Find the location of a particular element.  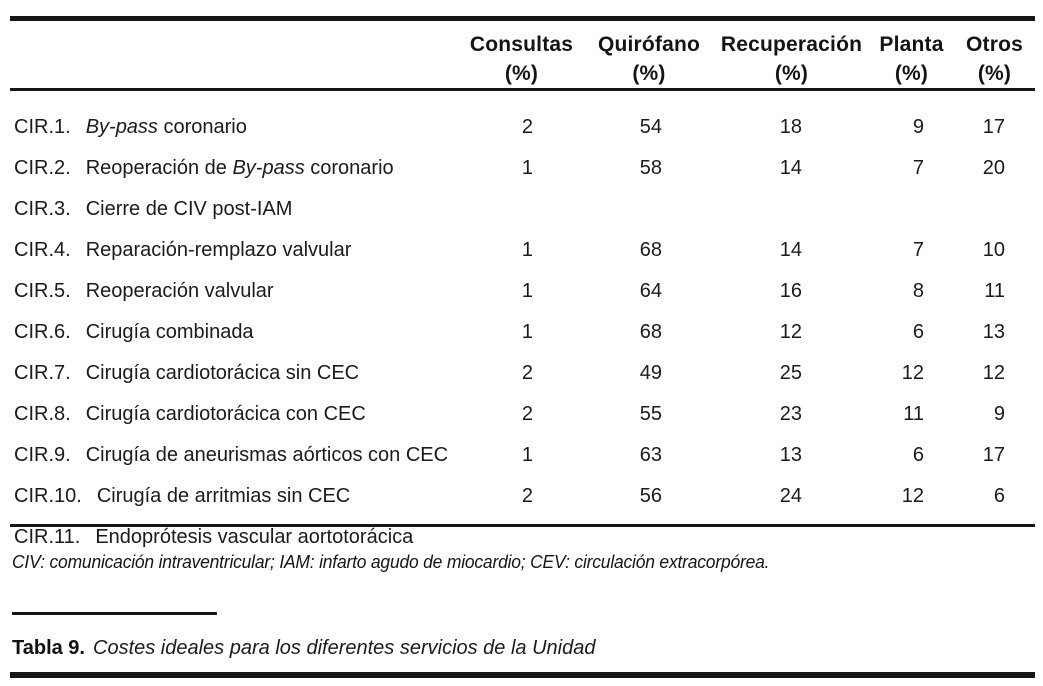

column-header-5: Otros (%) is located at coordinates (994, 59).